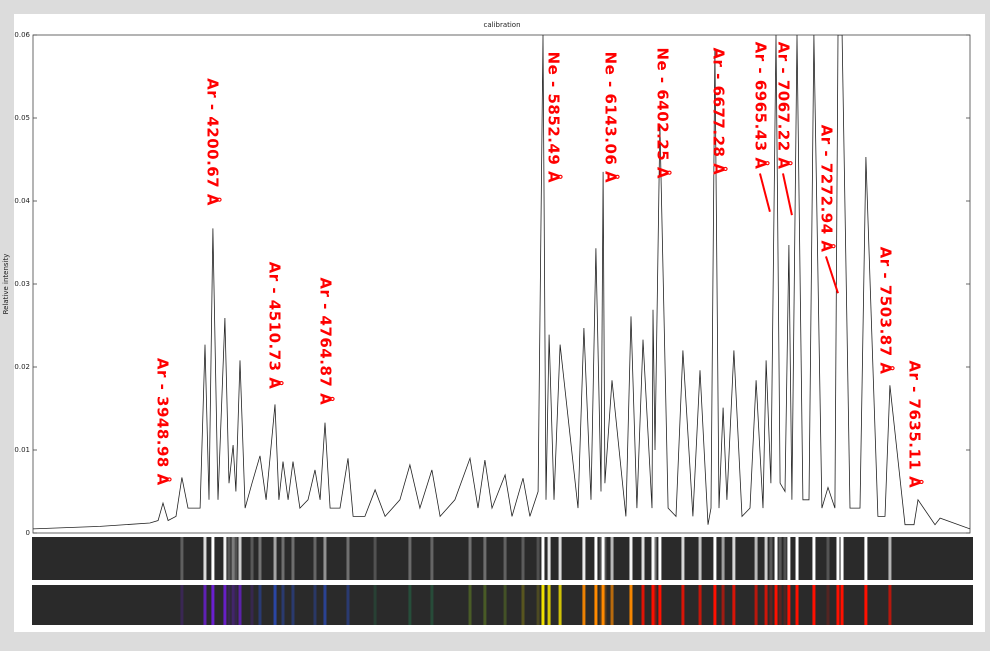 This screenshot has height=651, width=990. Describe the element at coordinates (501, 25) in the screenshot. I see `chart-title: calibration` at that location.